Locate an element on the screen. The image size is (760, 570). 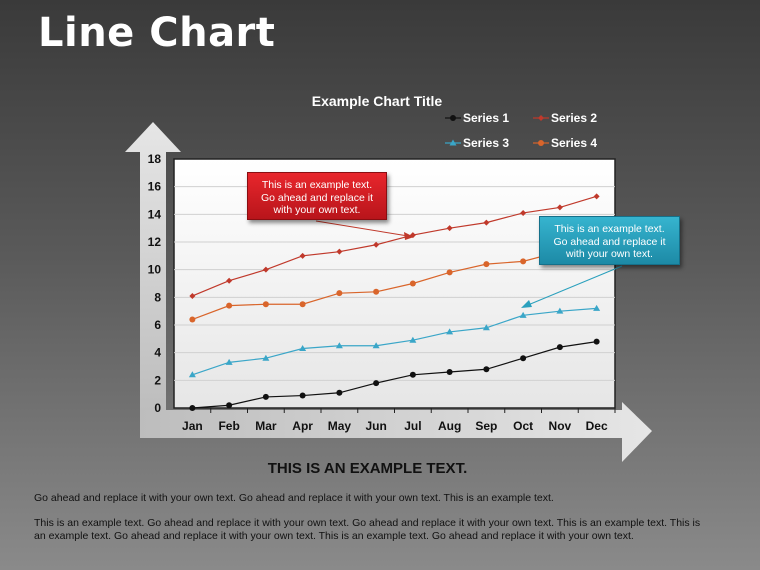
y-axis-ticks: 0 2 4 6 8 10 12 14 16 18 is located at coordinates (155, 283).